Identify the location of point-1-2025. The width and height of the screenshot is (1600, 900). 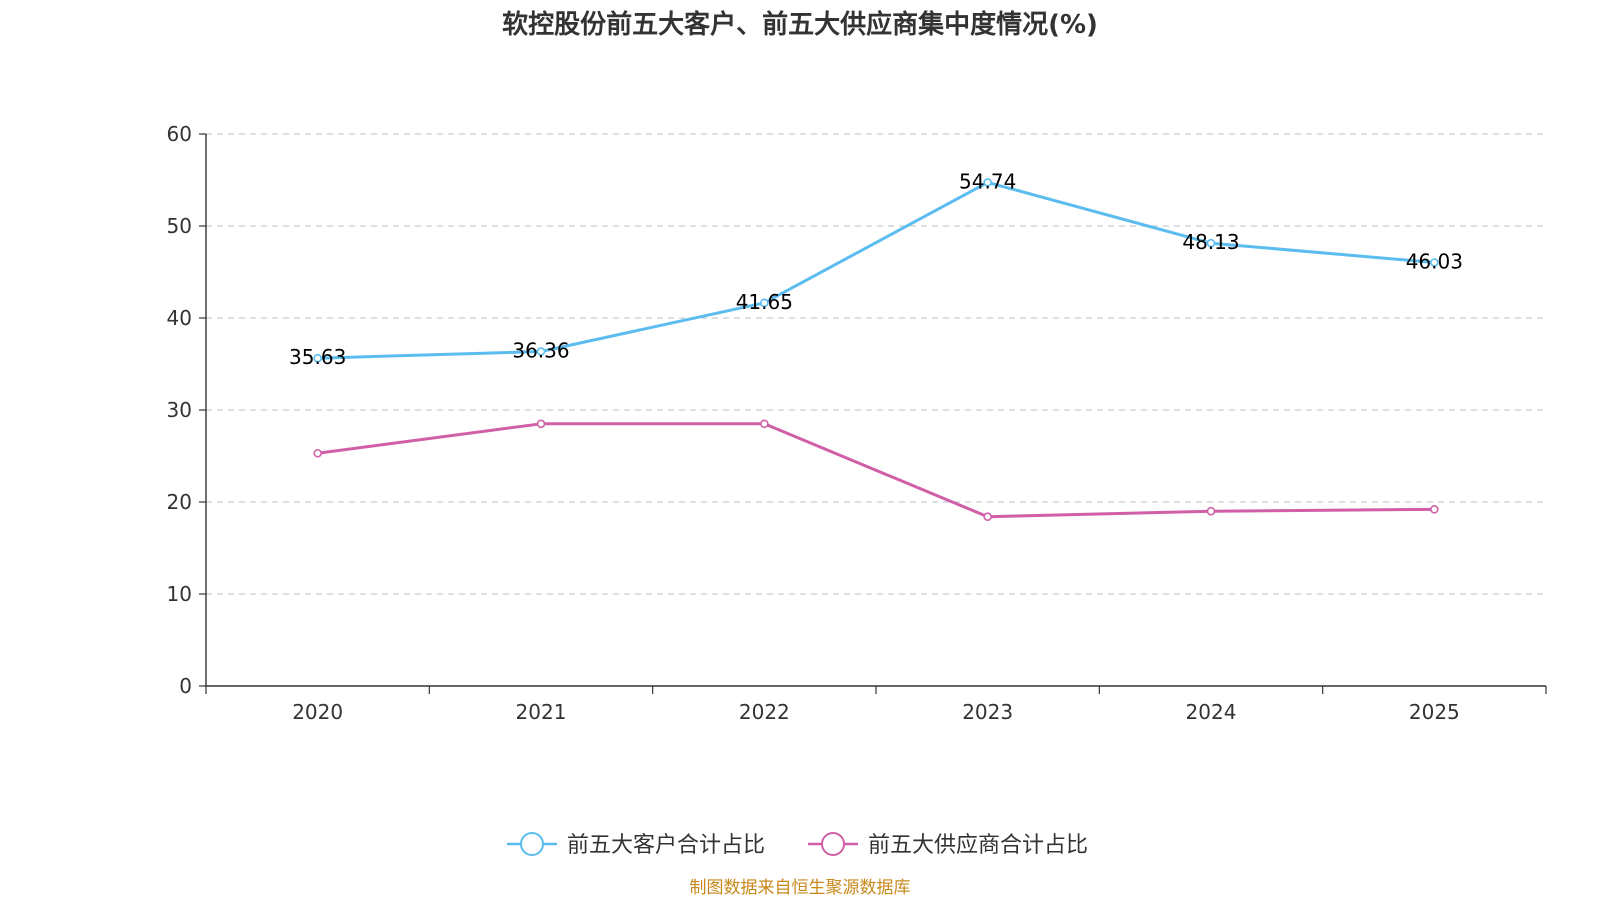
(1434, 509).